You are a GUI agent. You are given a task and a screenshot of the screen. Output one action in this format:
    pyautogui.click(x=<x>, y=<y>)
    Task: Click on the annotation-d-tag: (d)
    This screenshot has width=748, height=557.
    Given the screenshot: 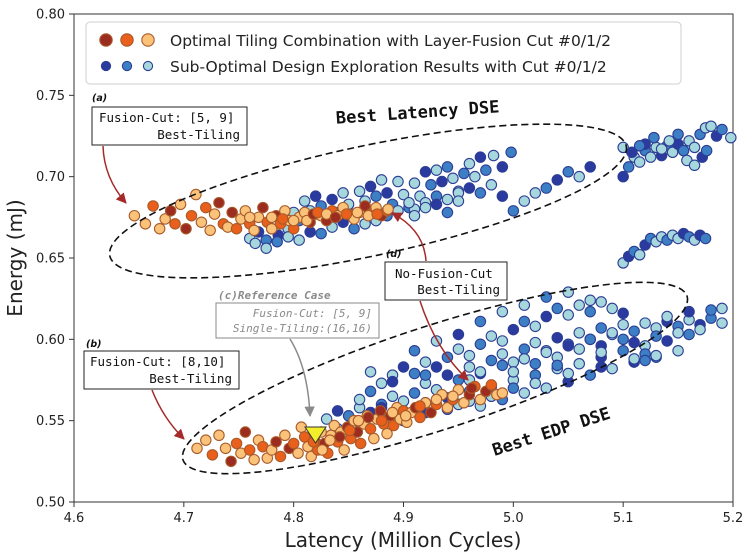 What is the action you would take?
    pyautogui.click(x=393, y=254)
    